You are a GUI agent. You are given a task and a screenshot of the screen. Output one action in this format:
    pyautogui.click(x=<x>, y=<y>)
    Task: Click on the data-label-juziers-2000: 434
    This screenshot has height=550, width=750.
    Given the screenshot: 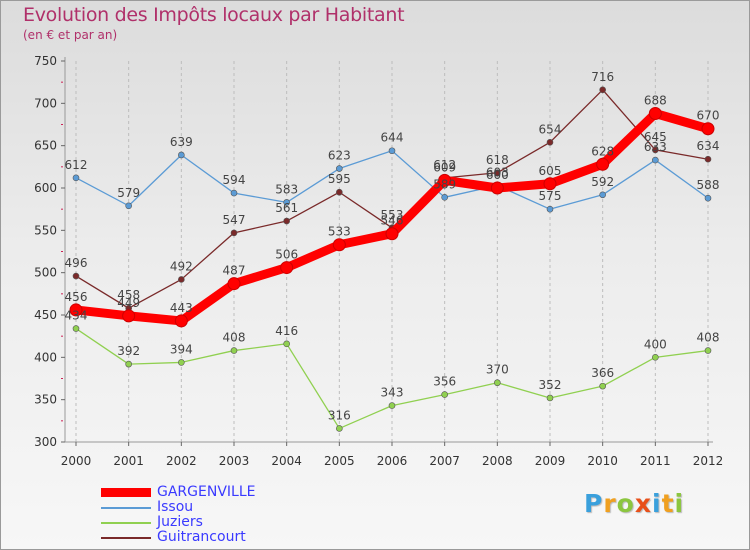 What is the action you would take?
    pyautogui.click(x=76, y=316)
    